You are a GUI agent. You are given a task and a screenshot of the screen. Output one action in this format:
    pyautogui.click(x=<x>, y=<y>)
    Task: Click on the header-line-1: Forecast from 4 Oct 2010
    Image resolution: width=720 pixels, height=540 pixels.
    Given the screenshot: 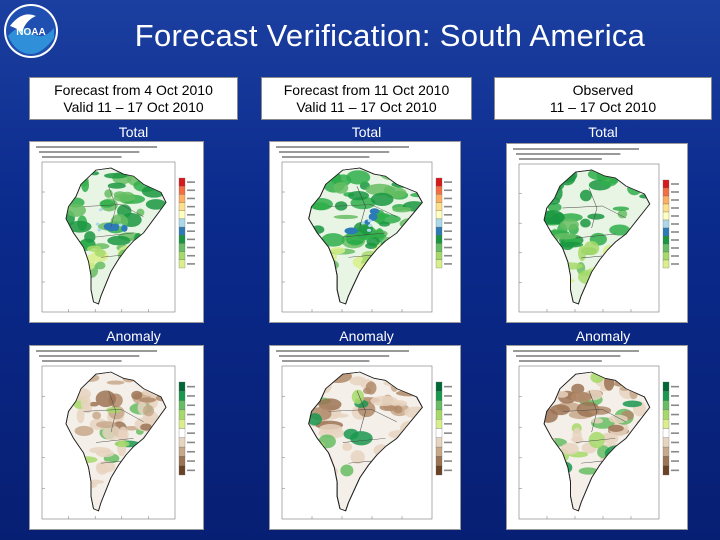 What is the action you would take?
    pyautogui.click(x=133, y=89)
    